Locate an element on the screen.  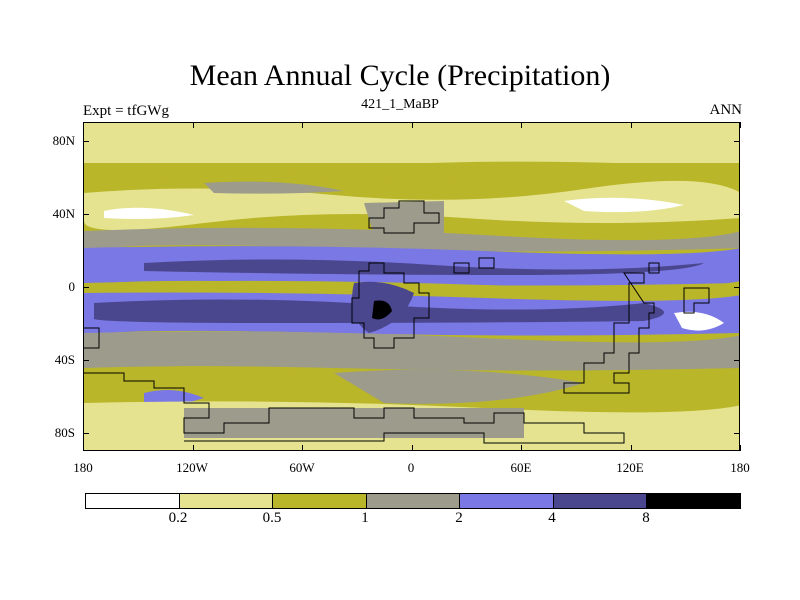
colorbar-label-0-2: 0.2 is located at coordinates (178, 518).